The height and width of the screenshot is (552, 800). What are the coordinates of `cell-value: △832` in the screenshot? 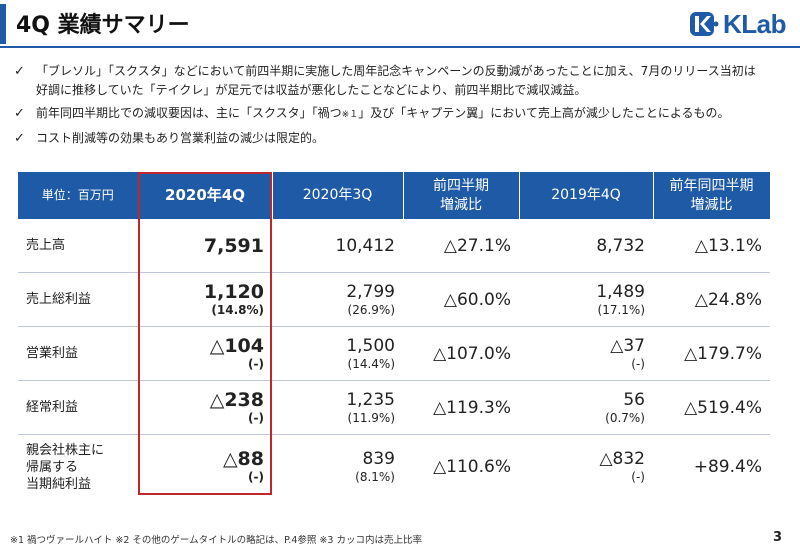 It's located at (622, 459).